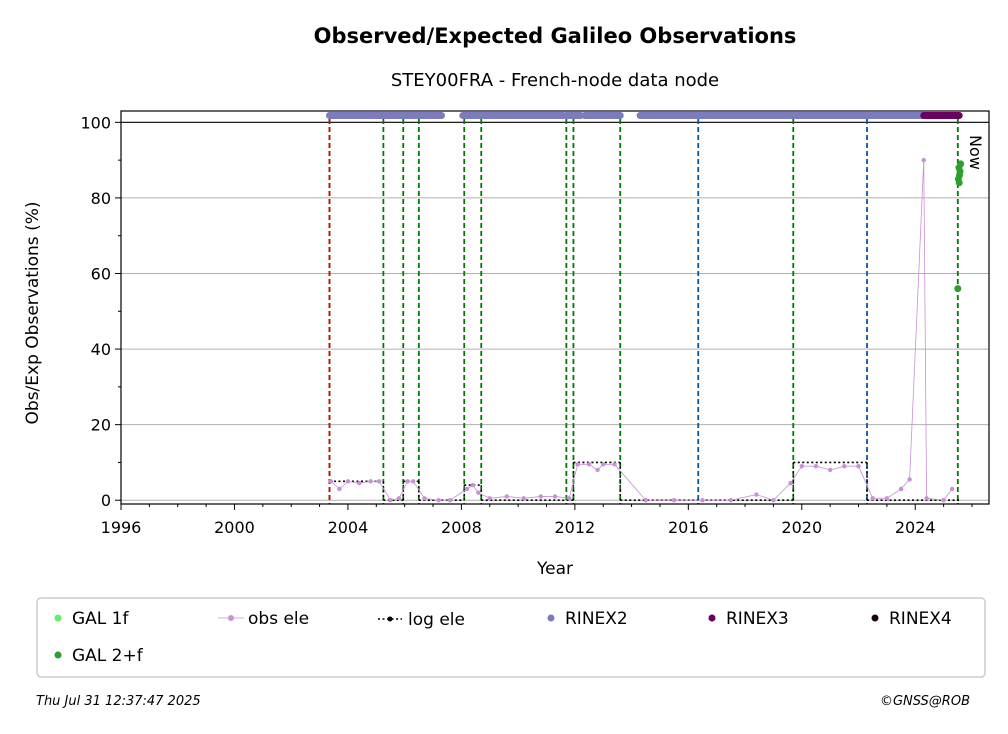 This screenshot has height=734, width=1008. Describe the element at coordinates (108, 656) in the screenshot. I see `legend-label: GAL 2+f` at that location.